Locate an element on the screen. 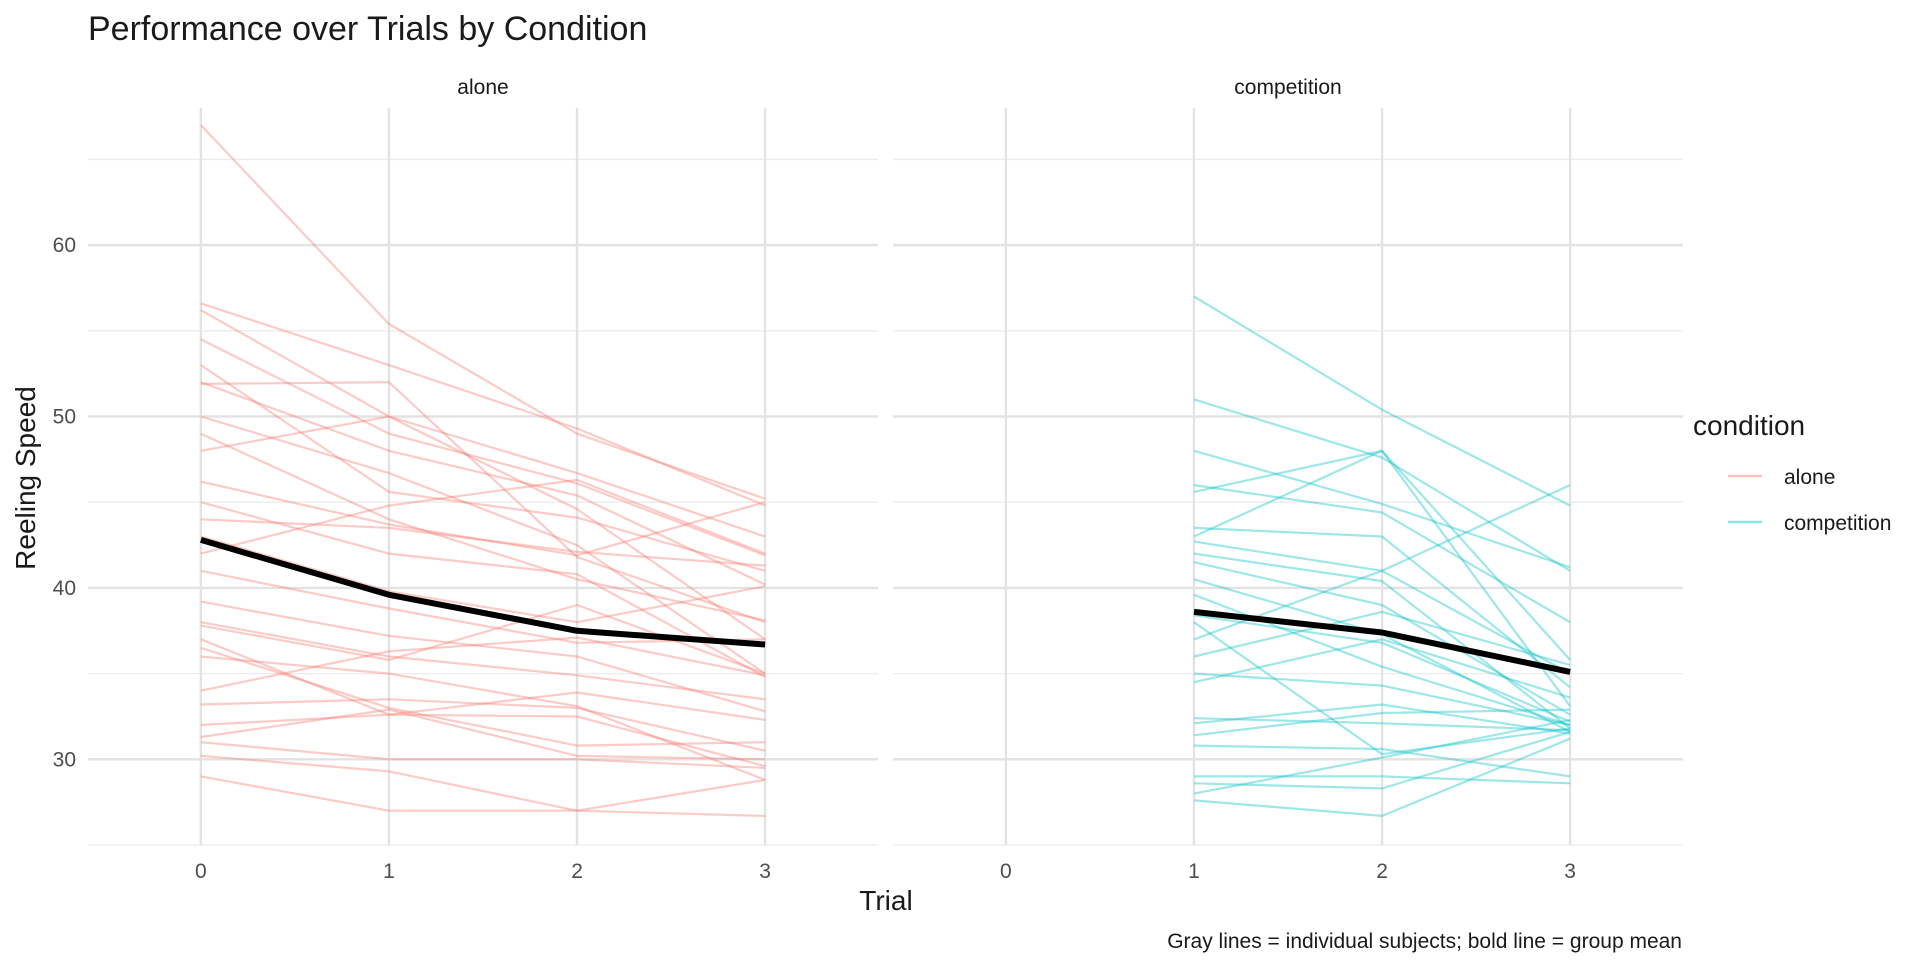 This screenshot has width=1920, height=960. y-tick-label: 60 is located at coordinates (64, 245).